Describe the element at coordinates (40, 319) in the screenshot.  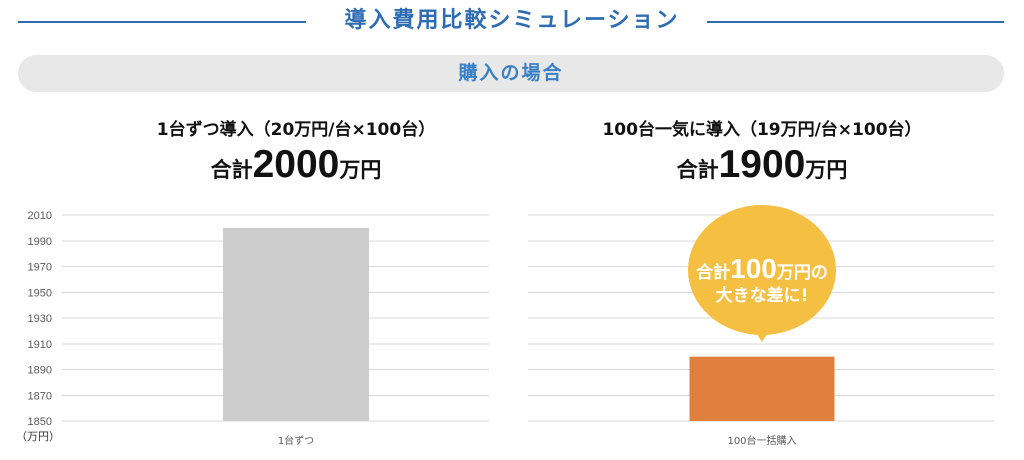
I see `y-tick-label: 1930` at that location.